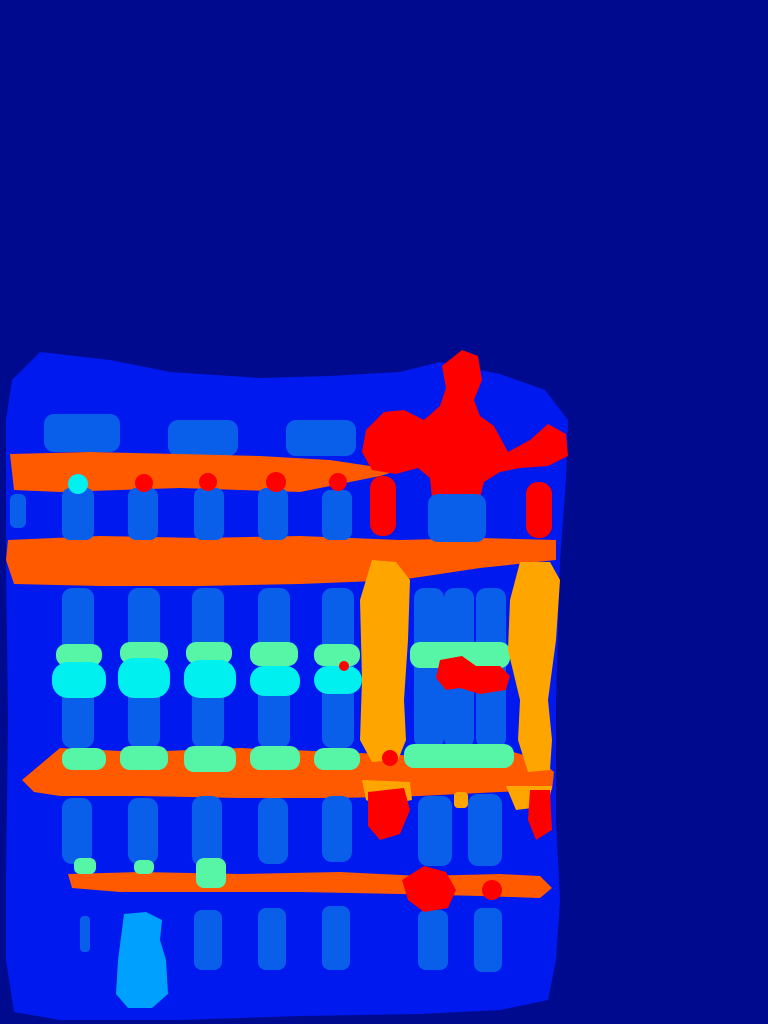 Image resolution: width=768 pixels, height=1024 pixels. Describe the element at coordinates (461, 800) in the screenshot. I see `pillar-base` at that location.